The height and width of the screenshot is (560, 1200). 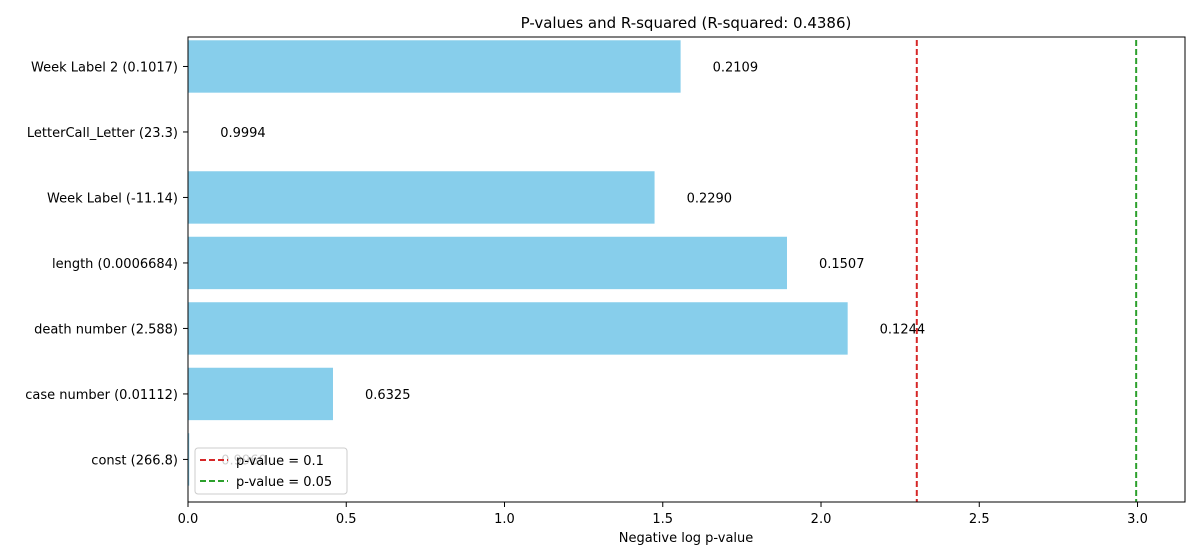 I want to click on bar-value-label: 0.1507, so click(x=842, y=264).